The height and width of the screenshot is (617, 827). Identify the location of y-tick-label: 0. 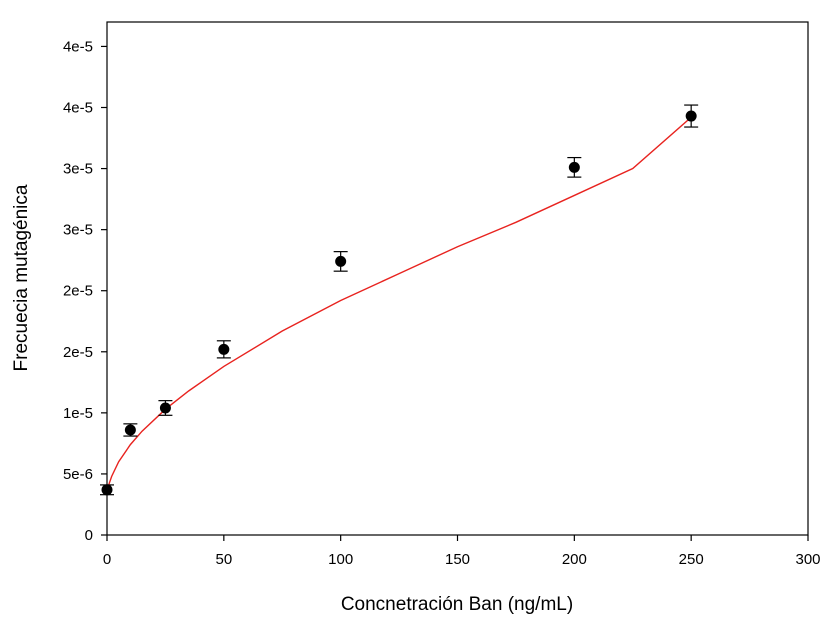
(89, 535).